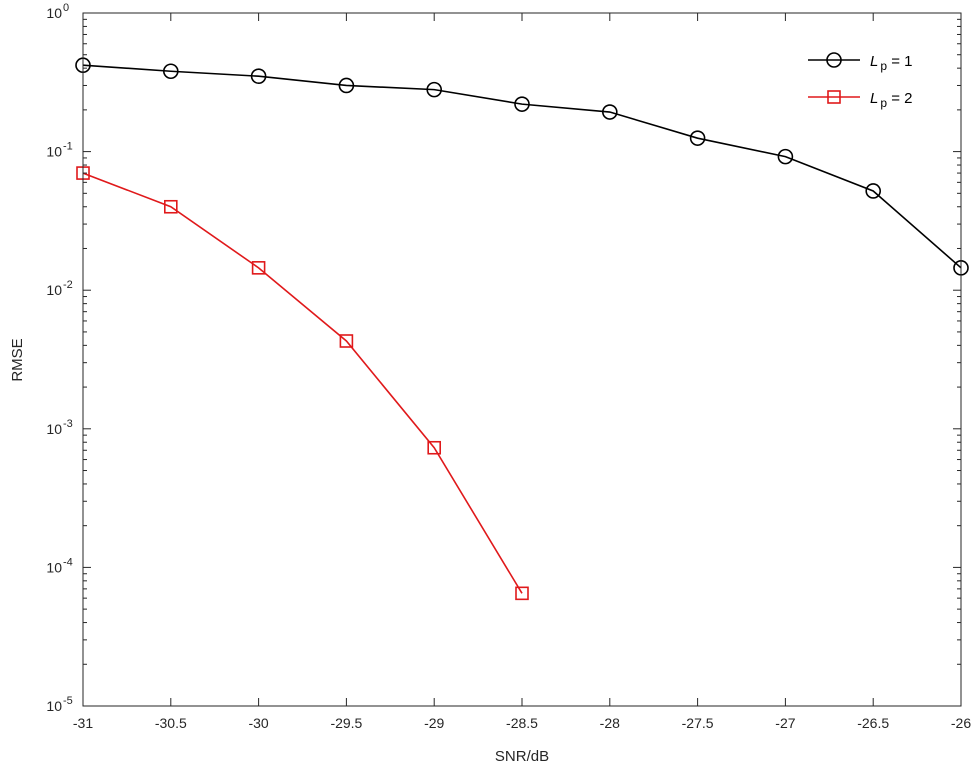 The width and height of the screenshot is (976, 772). I want to click on y-tick-exponent: -5, so click(68, 701).